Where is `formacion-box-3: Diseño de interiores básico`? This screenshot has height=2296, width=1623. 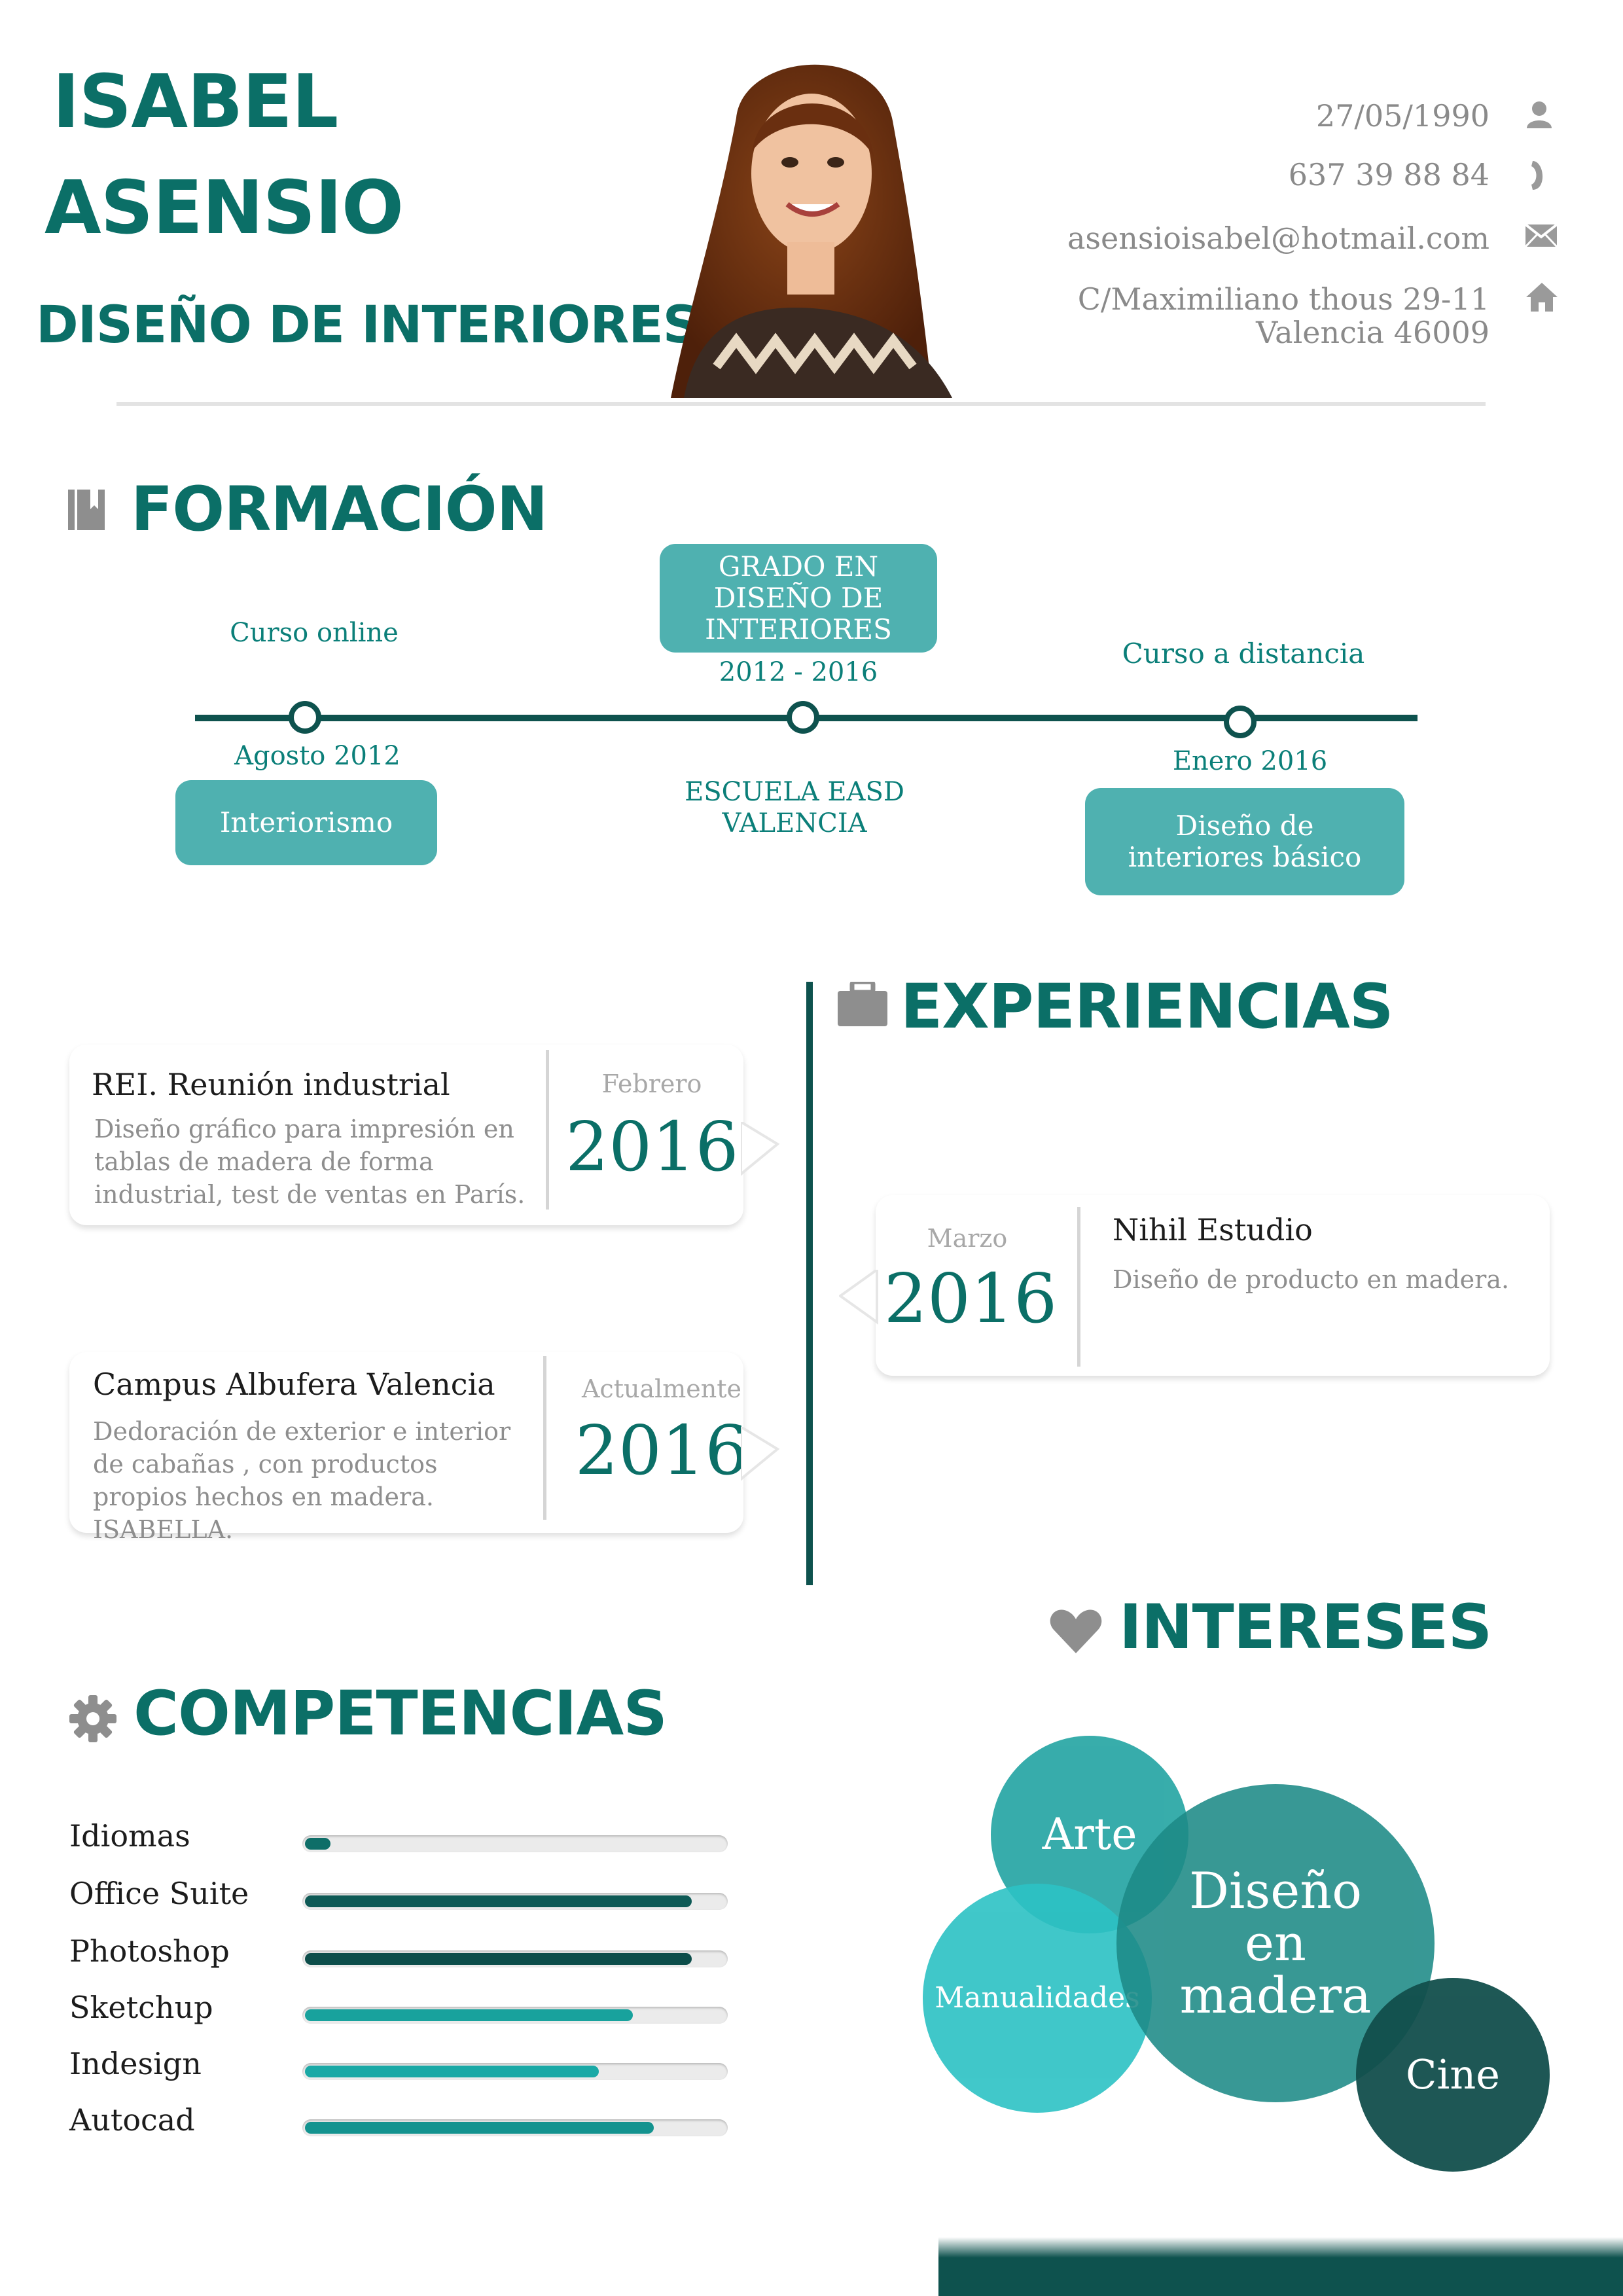 formacion-box-3: Diseño de interiores básico is located at coordinates (1244, 841).